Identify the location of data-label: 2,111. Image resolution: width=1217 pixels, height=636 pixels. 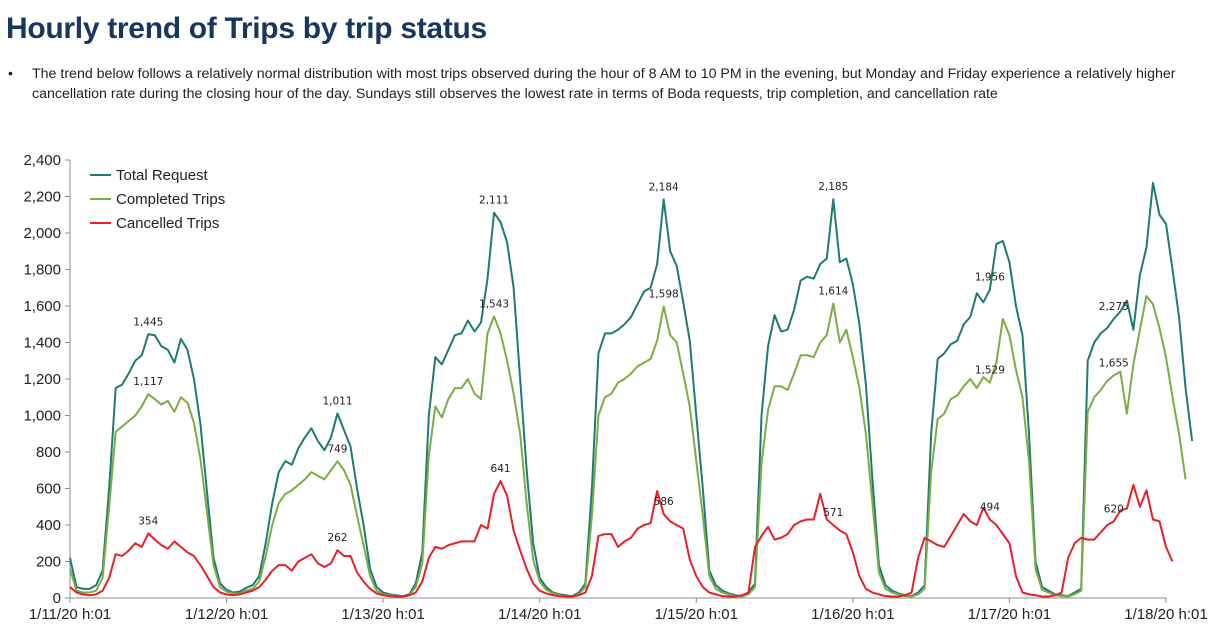
(494, 201).